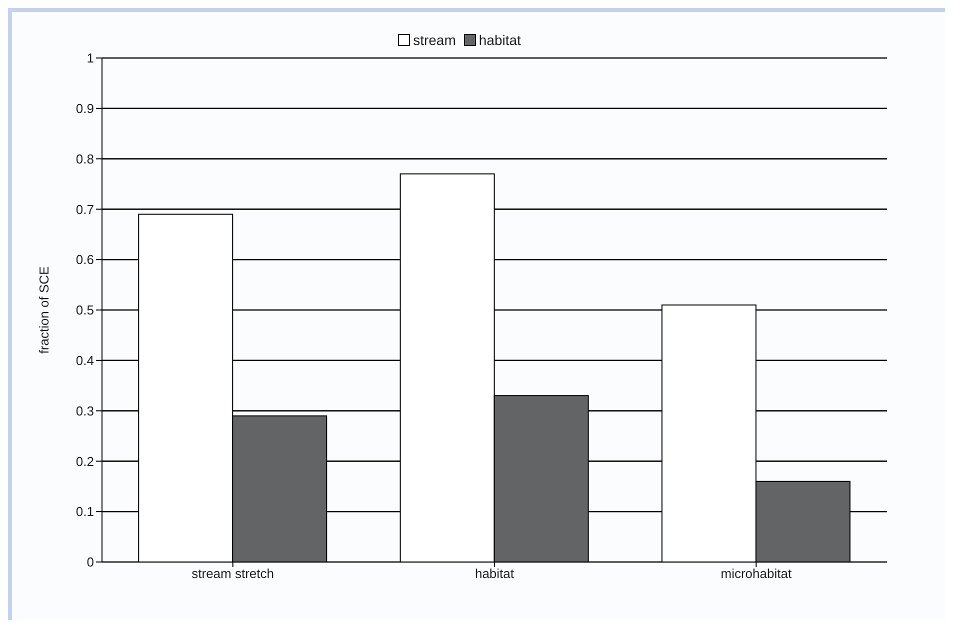 This screenshot has width=953, height=628. Describe the element at coordinates (85, 260) in the screenshot. I see `y-tick-label: 0.6` at that location.